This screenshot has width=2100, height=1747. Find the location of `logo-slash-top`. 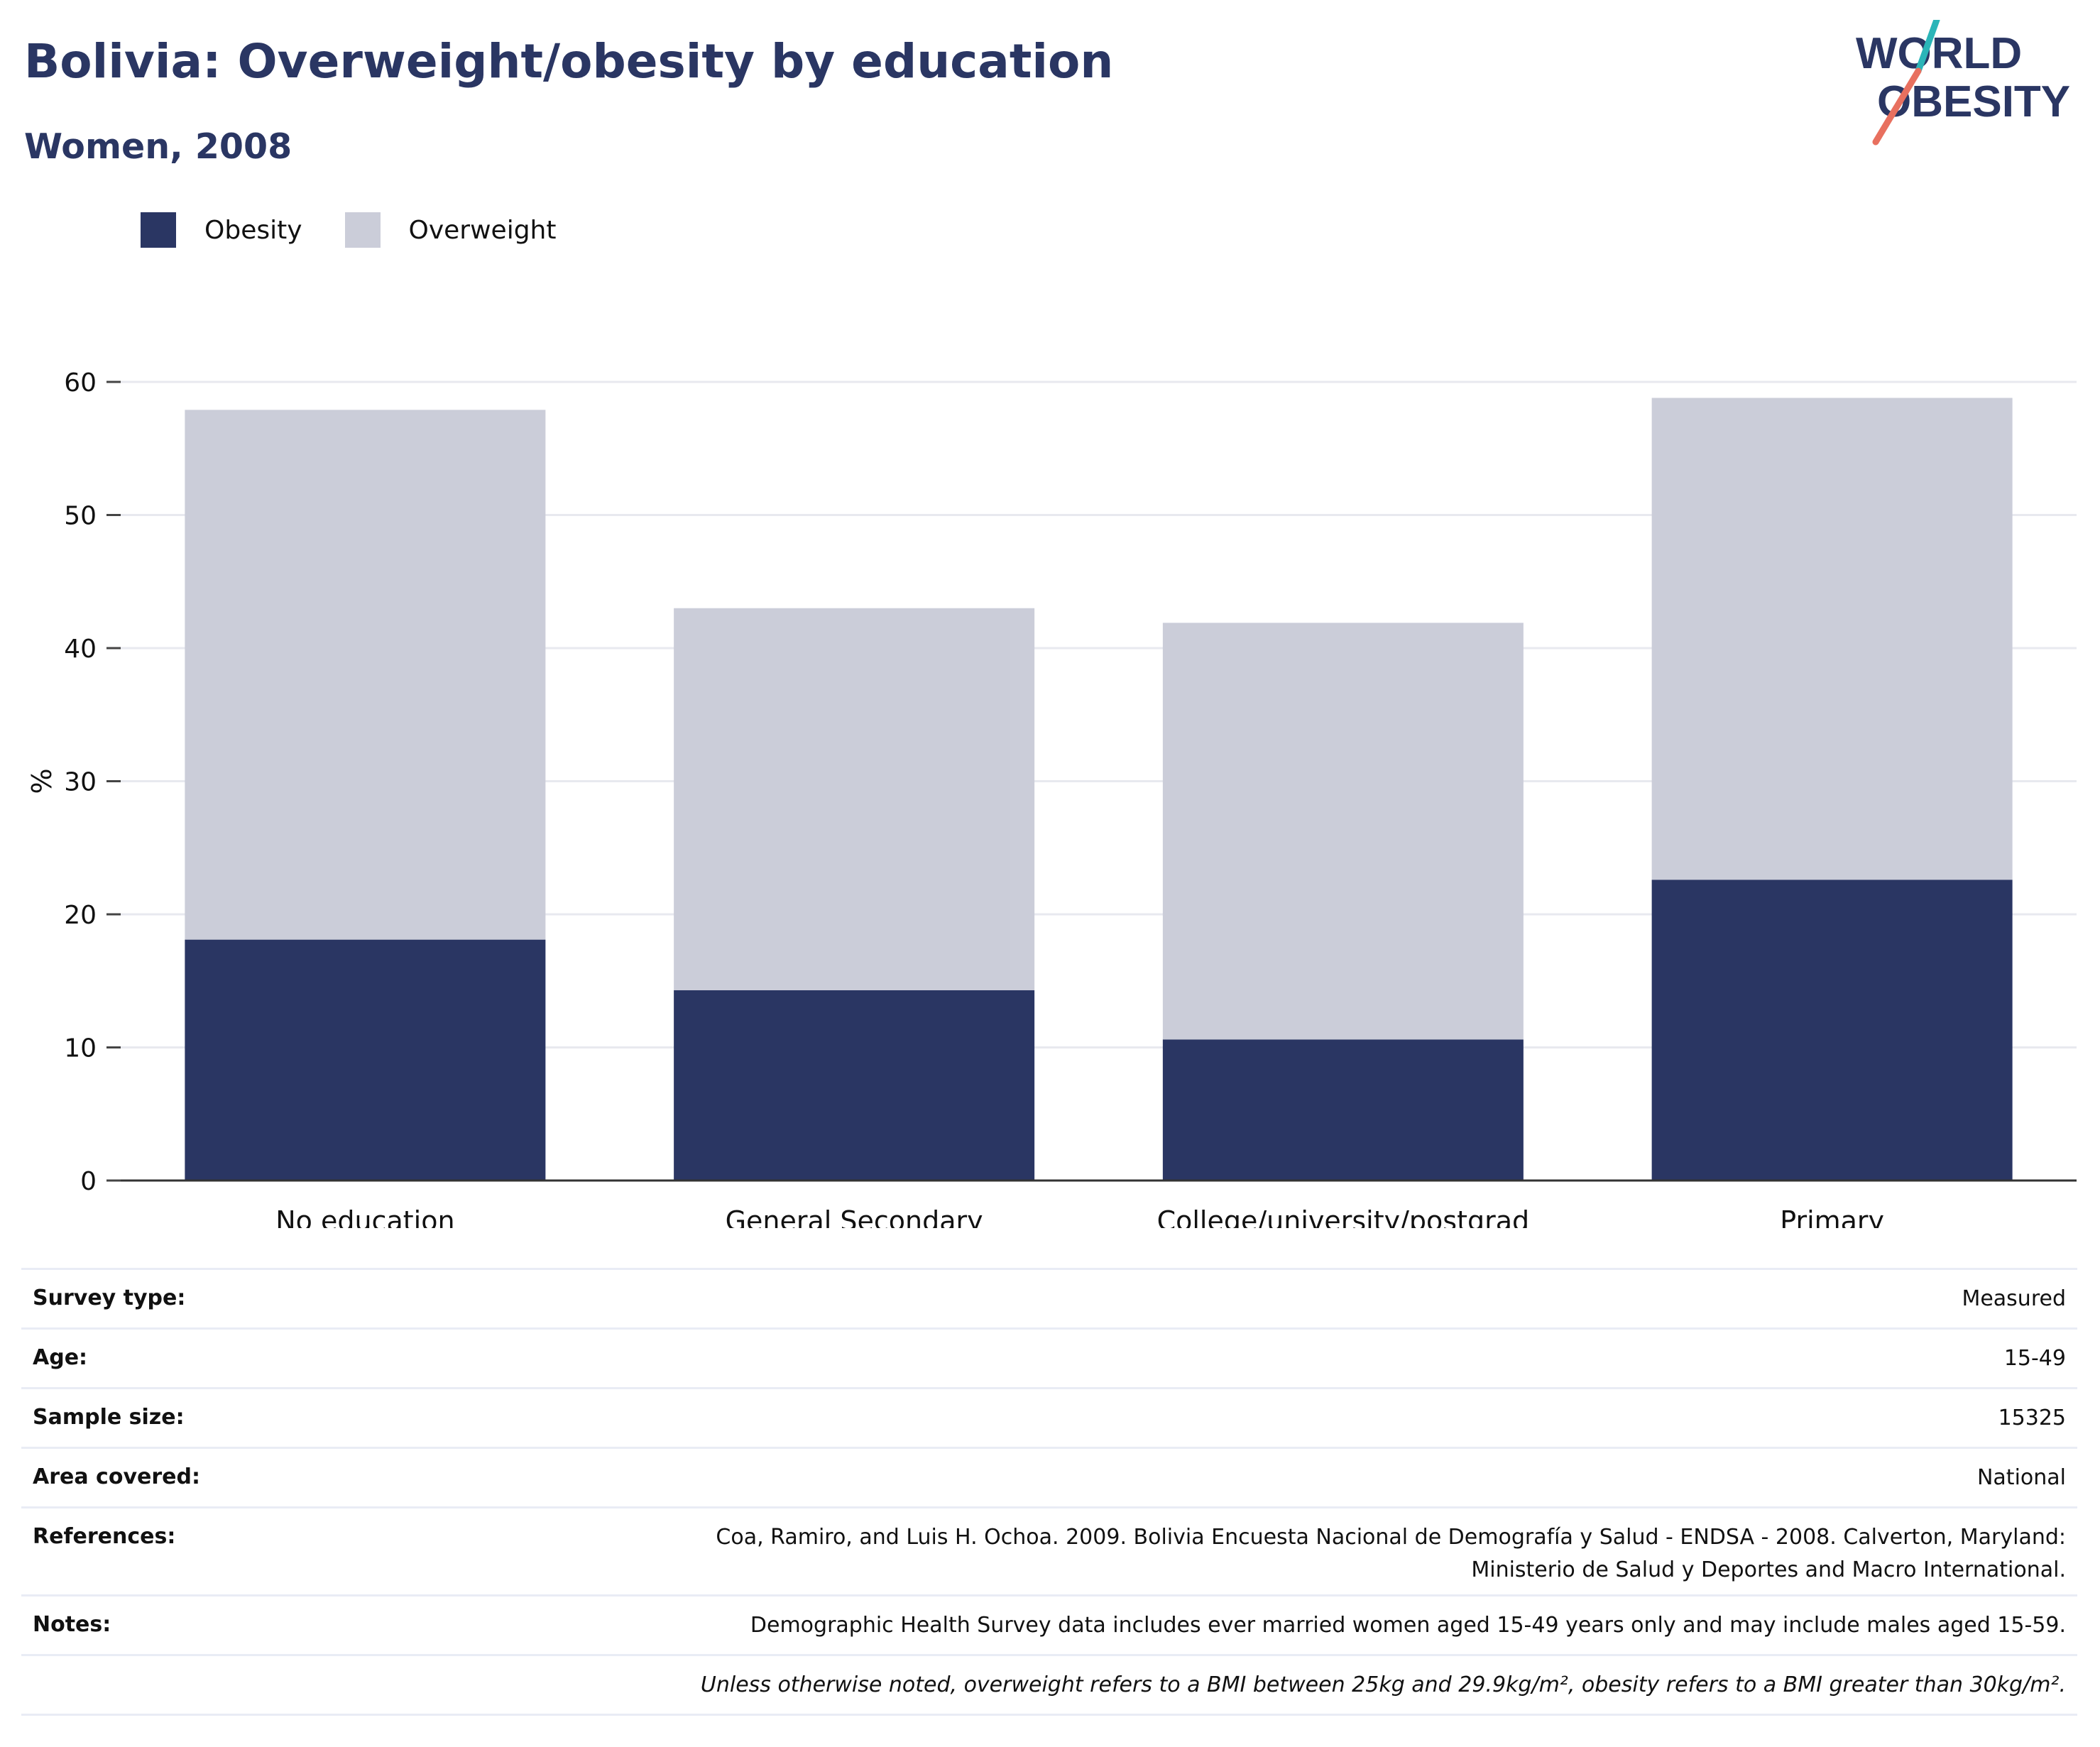

logo-slash-top is located at coordinates (1927, 47).